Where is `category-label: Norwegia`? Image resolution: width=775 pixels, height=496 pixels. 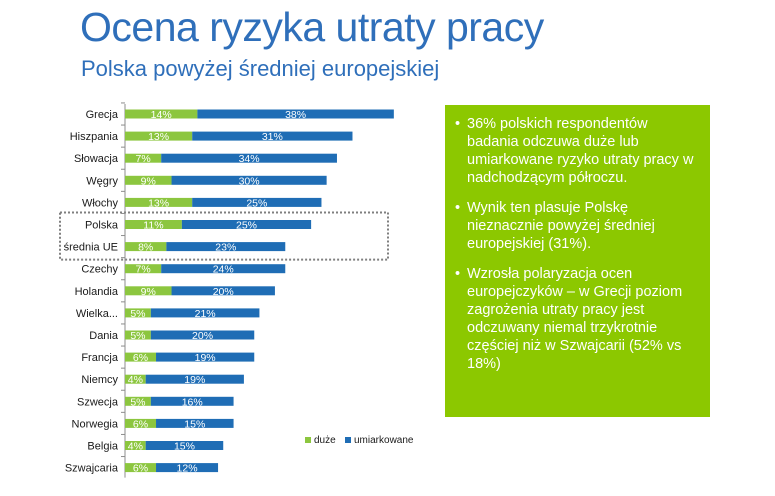 category-label: Norwegia is located at coordinates (95, 424).